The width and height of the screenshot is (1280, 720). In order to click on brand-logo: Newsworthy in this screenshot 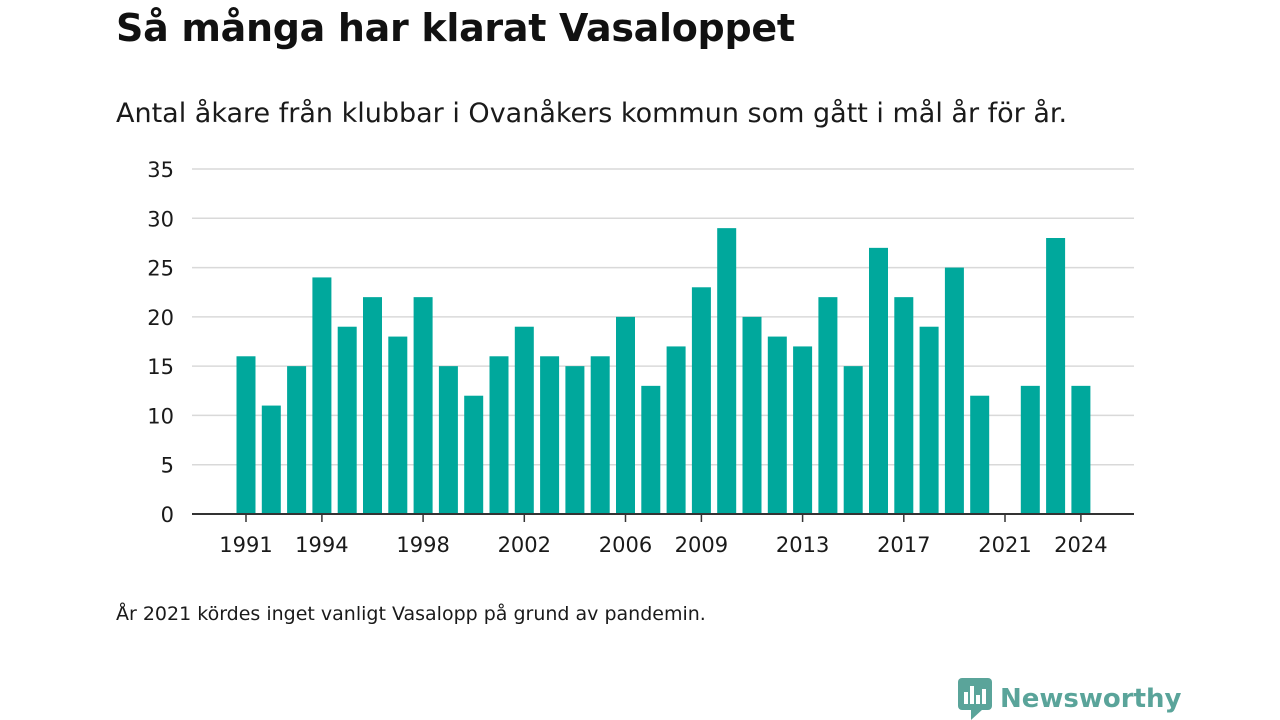, I will do `click(1069, 699)`.